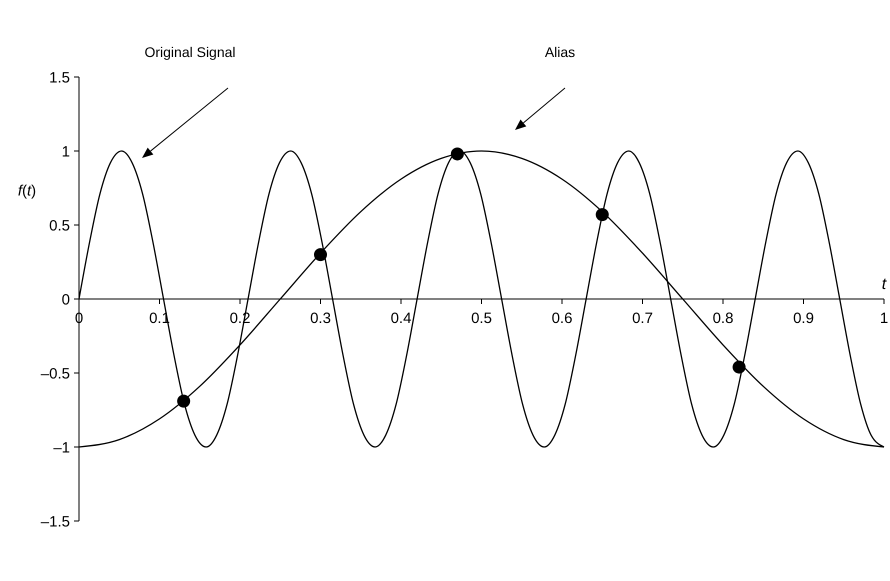 The image size is (890, 581). Describe the element at coordinates (66, 151) in the screenshot. I see `y-tick-label: 1` at that location.